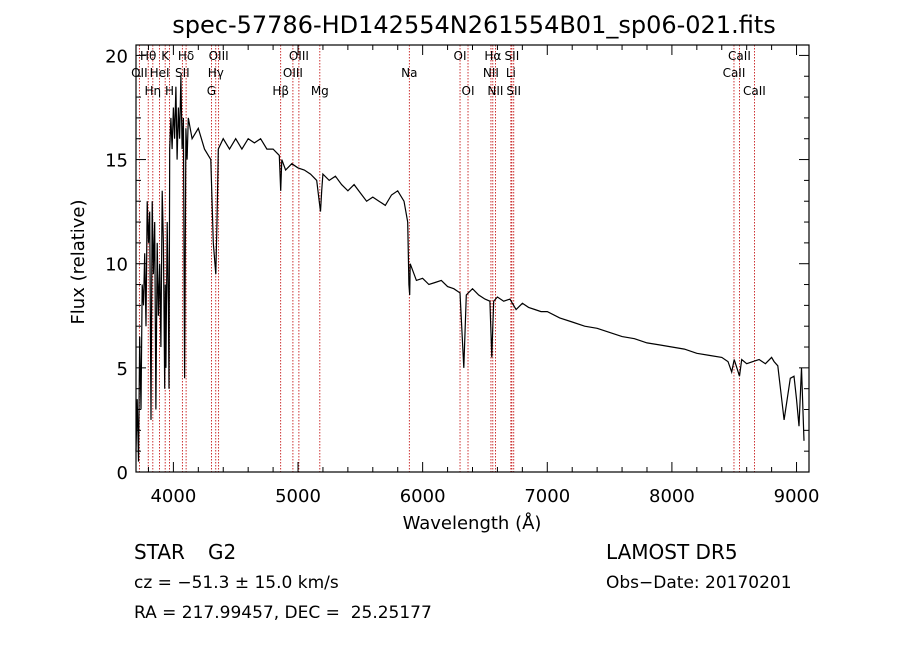 This screenshot has width=900, height=649. What do you see at coordinates (672, 496) in the screenshot?
I see `x-tick-label: 8000` at bounding box center [672, 496].